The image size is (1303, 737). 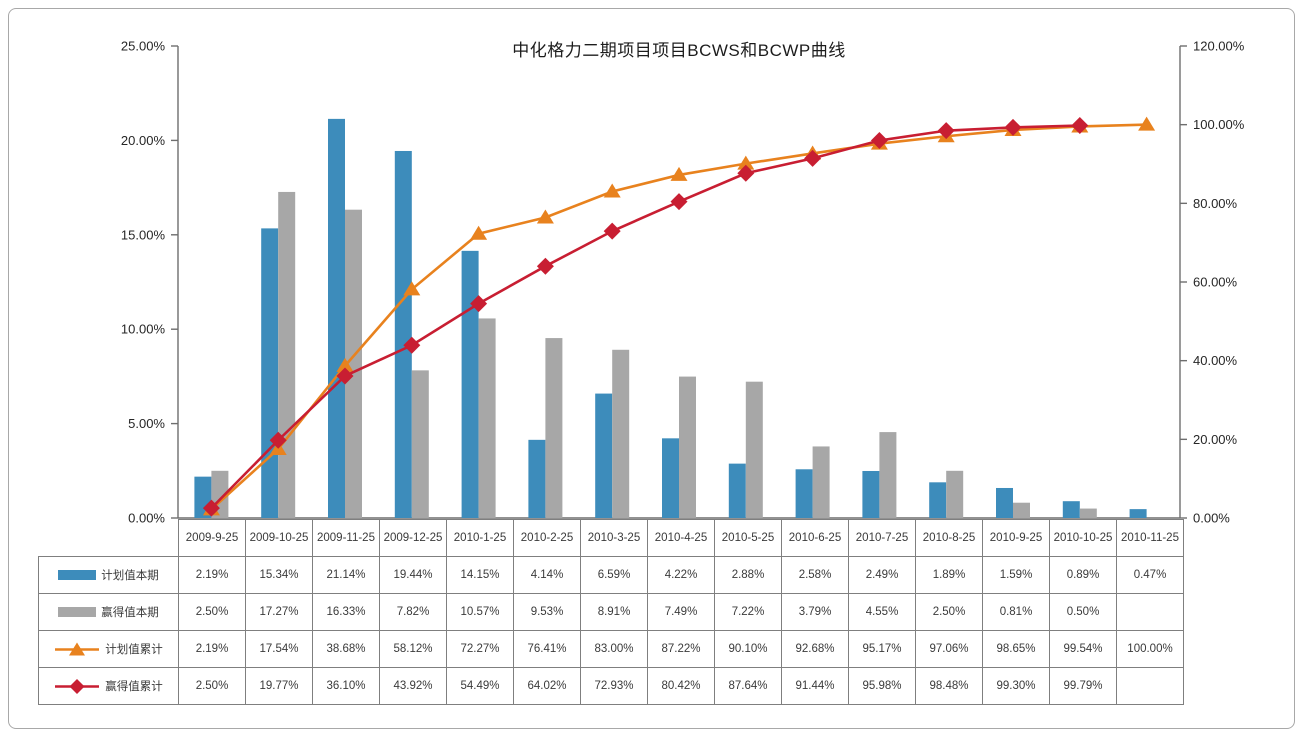 I want to click on value-cell: 9.53%, so click(x=547, y=612).